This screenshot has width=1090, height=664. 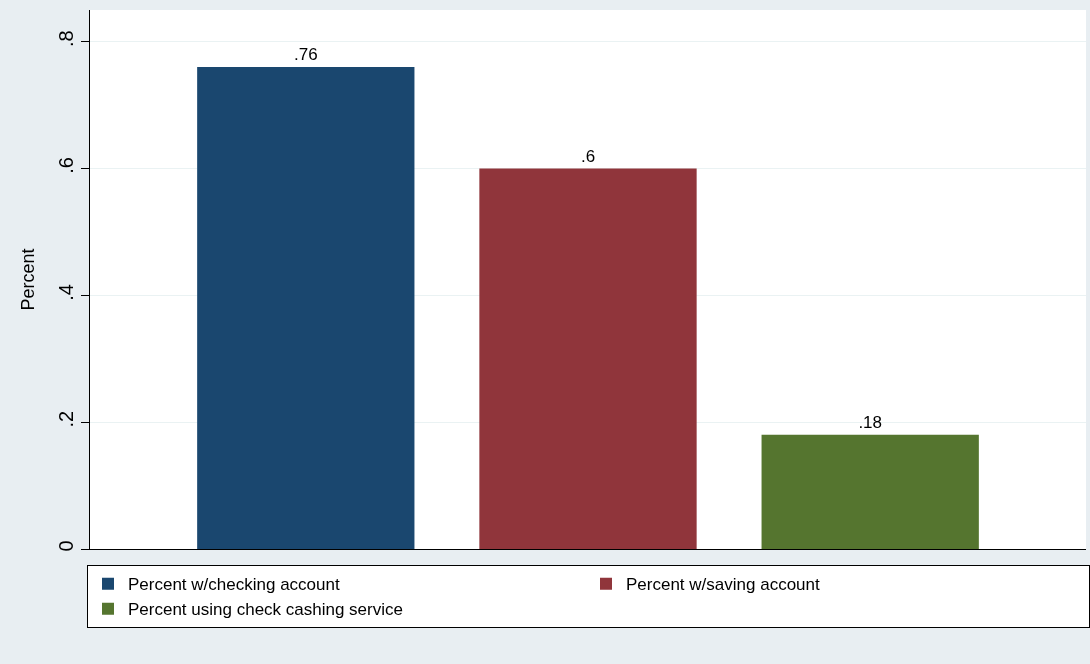 What do you see at coordinates (265, 610) in the screenshot?
I see `legend-label: Percent using check cashing service` at bounding box center [265, 610].